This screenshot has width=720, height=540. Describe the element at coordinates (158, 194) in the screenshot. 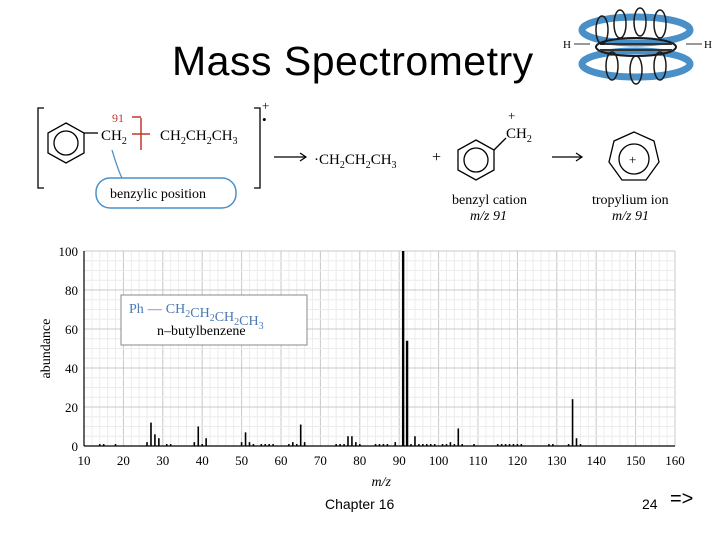

I see `benzylic-position-label: benzylic position` at that location.